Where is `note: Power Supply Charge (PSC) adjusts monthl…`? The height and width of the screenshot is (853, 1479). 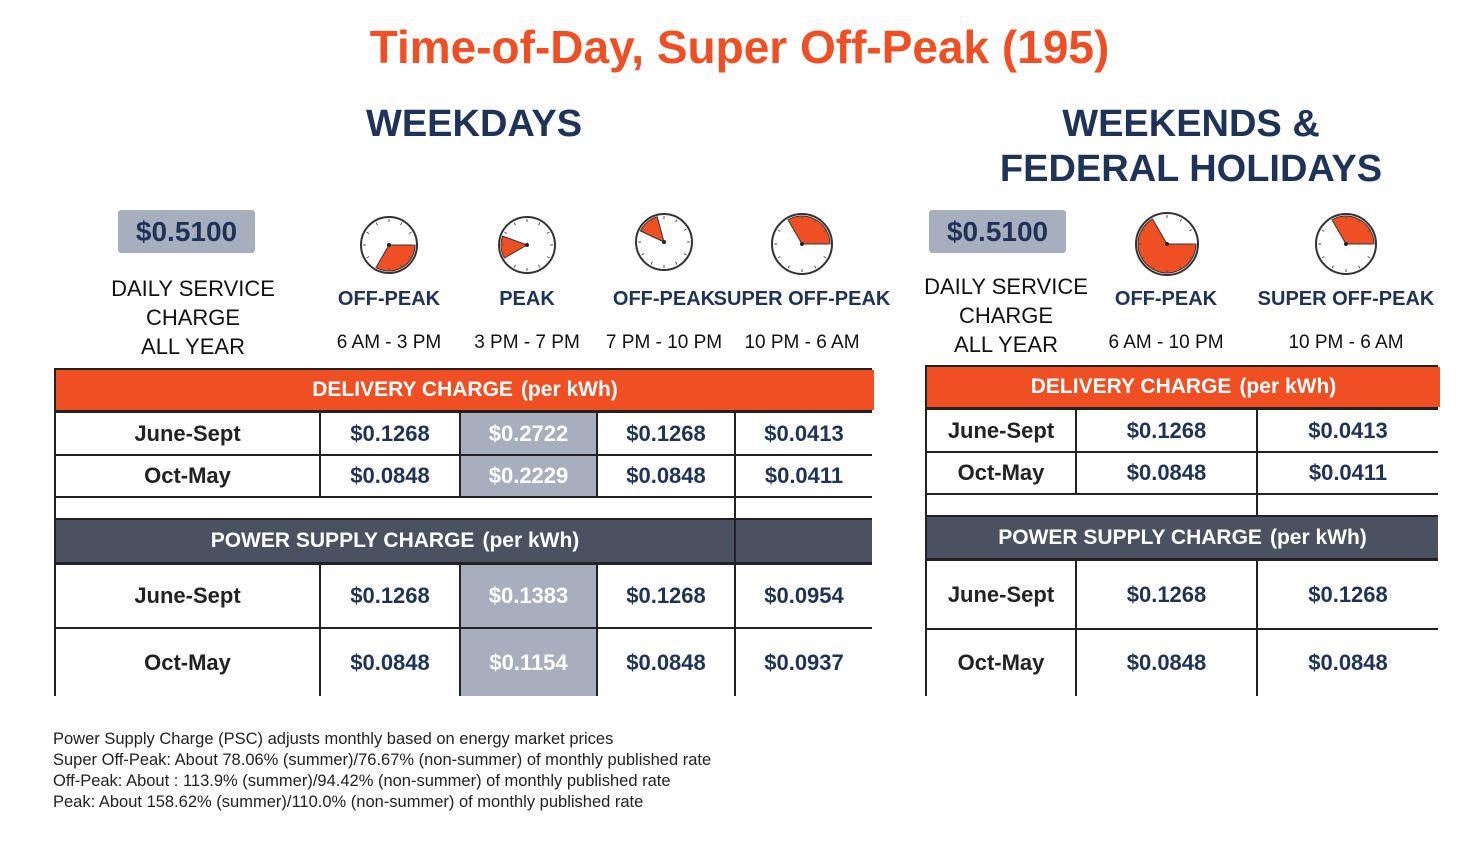 note: Power Supply Charge (PSC) adjusts monthl… is located at coordinates (333, 739).